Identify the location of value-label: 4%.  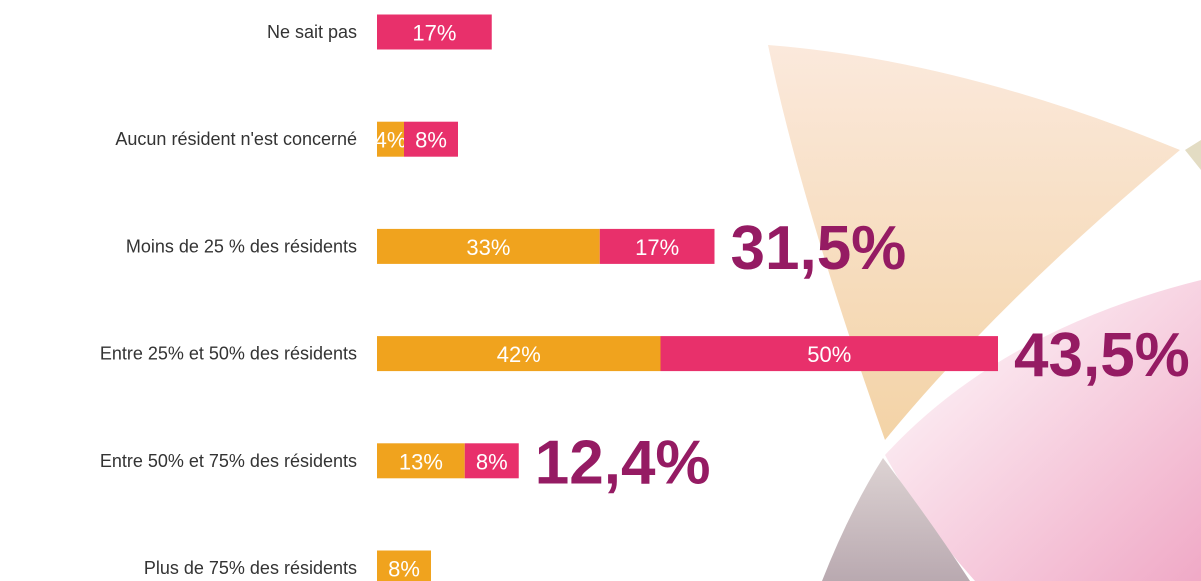
(391, 140).